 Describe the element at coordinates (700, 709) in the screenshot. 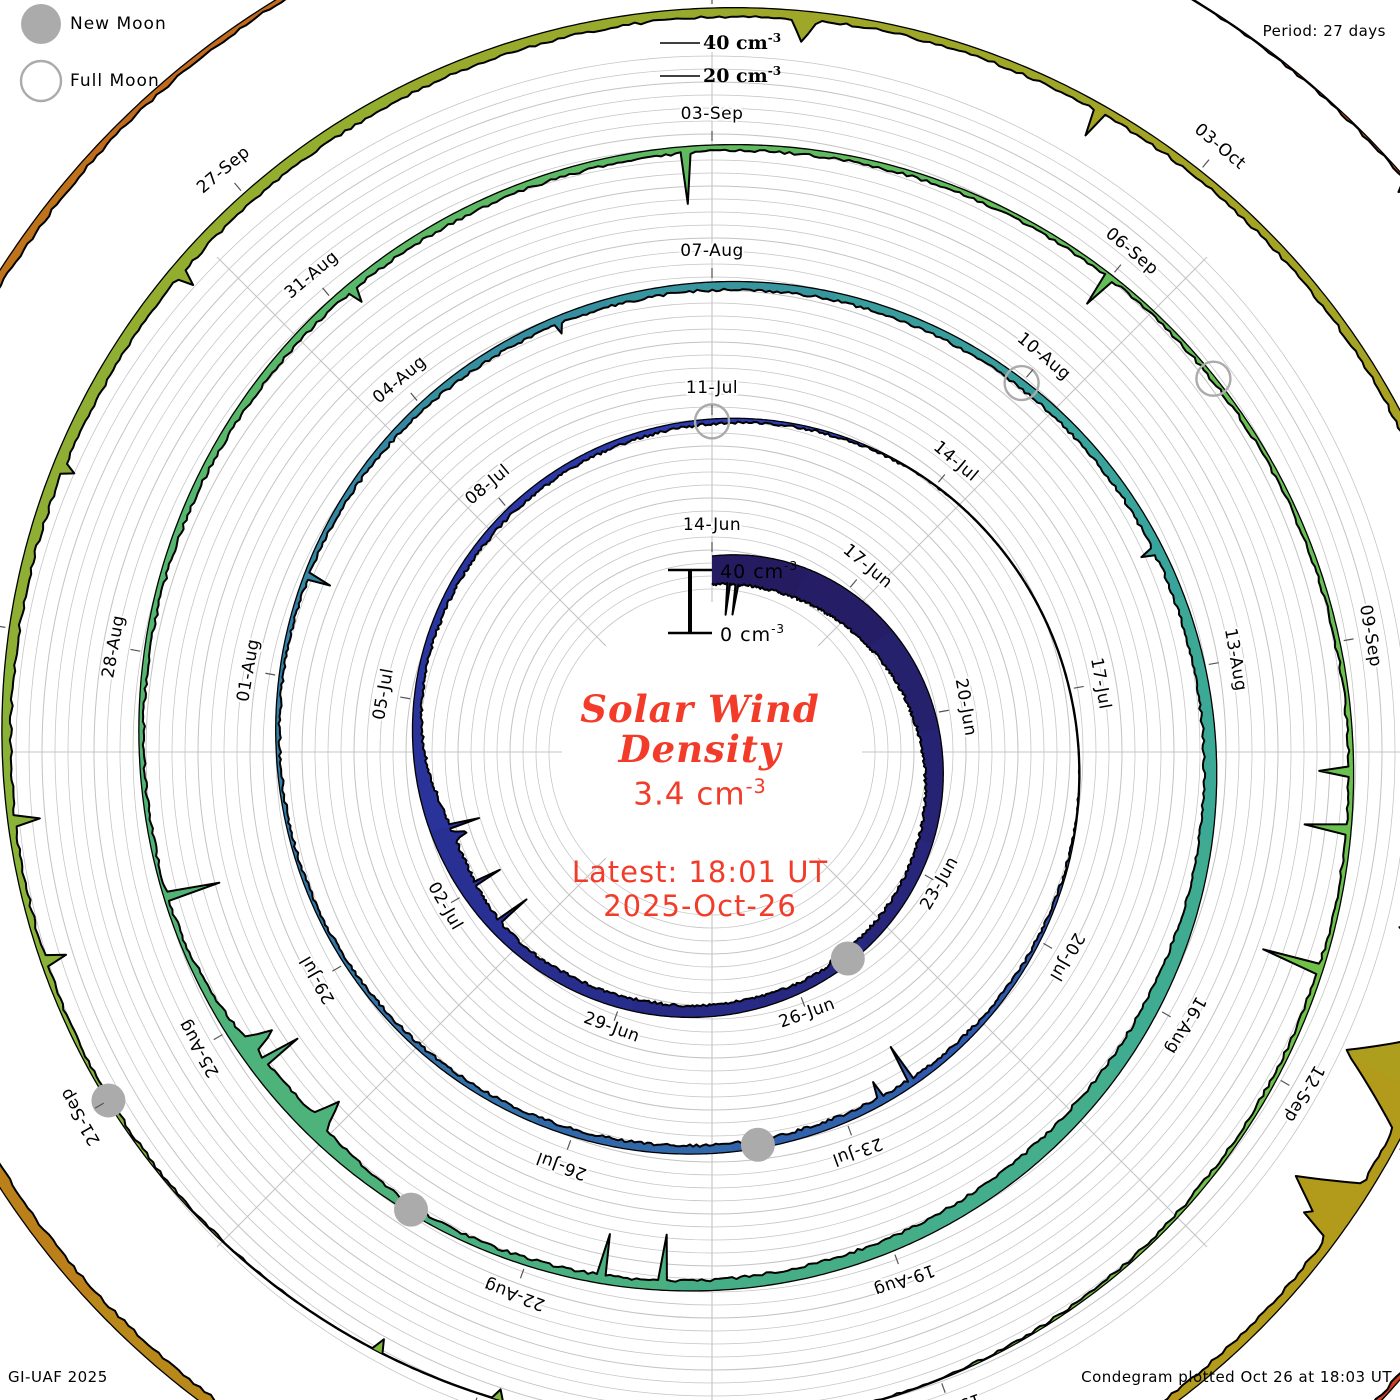

I see `center-title-line1: Solar Wind` at that location.